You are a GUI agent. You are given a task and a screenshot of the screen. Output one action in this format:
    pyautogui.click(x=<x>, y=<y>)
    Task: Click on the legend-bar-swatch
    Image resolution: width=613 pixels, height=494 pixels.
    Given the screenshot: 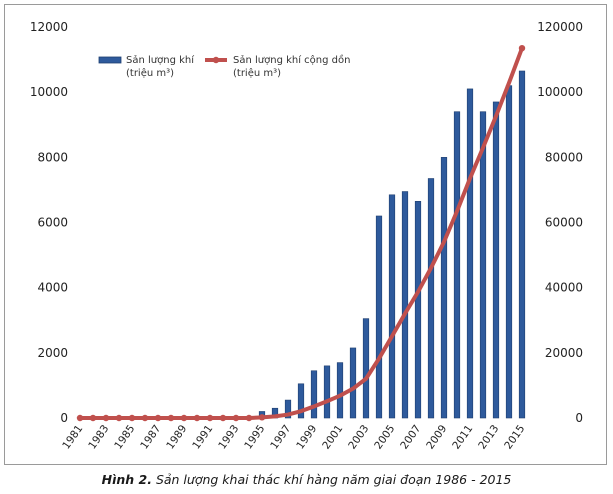 What is the action you would take?
    pyautogui.click(x=110, y=60)
    